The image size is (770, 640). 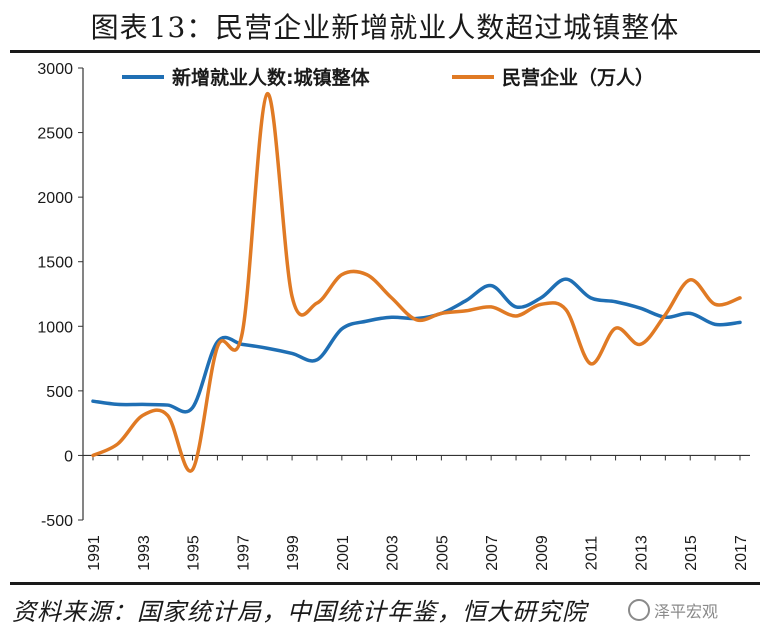 What do you see at coordinates (55, 134) in the screenshot?
I see `y-tick-label: 2500` at bounding box center [55, 134].